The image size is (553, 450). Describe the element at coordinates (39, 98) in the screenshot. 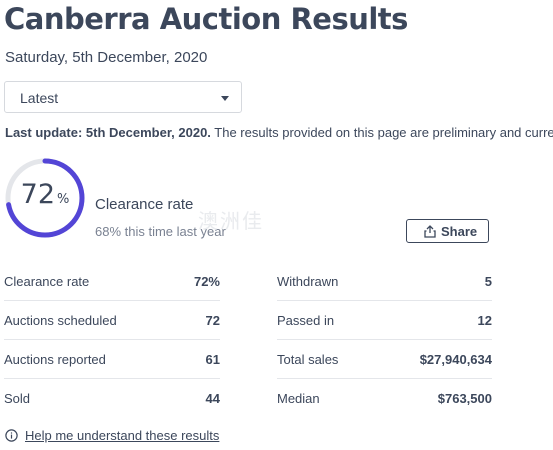

I see `dropdown-selected-value: Latest` at that location.